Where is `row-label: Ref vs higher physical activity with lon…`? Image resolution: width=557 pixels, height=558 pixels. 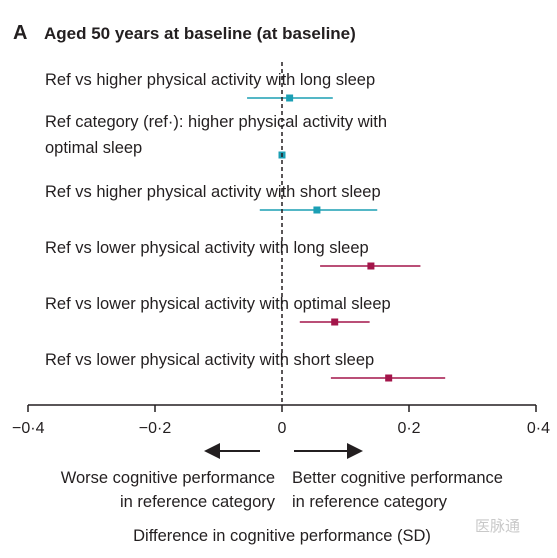 row-label: Ref vs higher physical activity with lon… is located at coordinates (210, 80).